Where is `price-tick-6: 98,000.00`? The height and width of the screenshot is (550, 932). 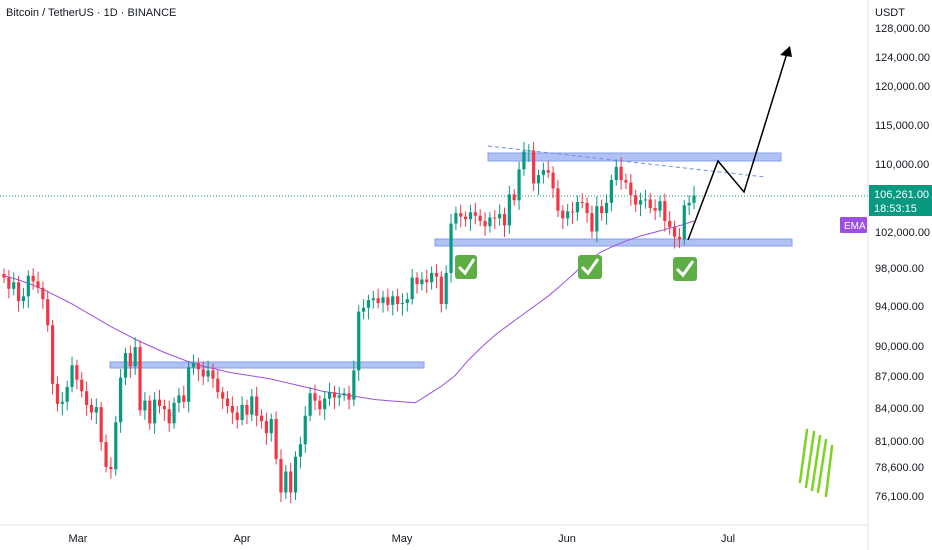
price-tick-6: 98,000.00 is located at coordinates (899, 269).